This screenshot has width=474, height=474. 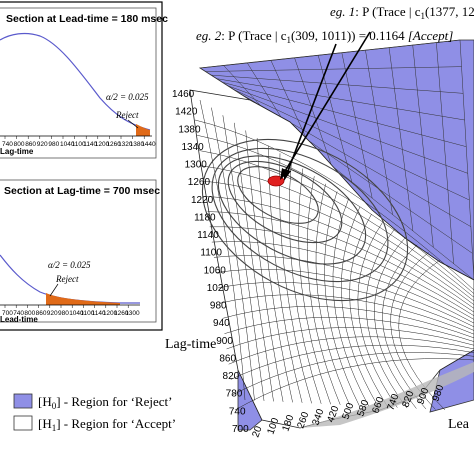 I want to click on eg2-prefix: eg. 2, so click(x=209, y=35).